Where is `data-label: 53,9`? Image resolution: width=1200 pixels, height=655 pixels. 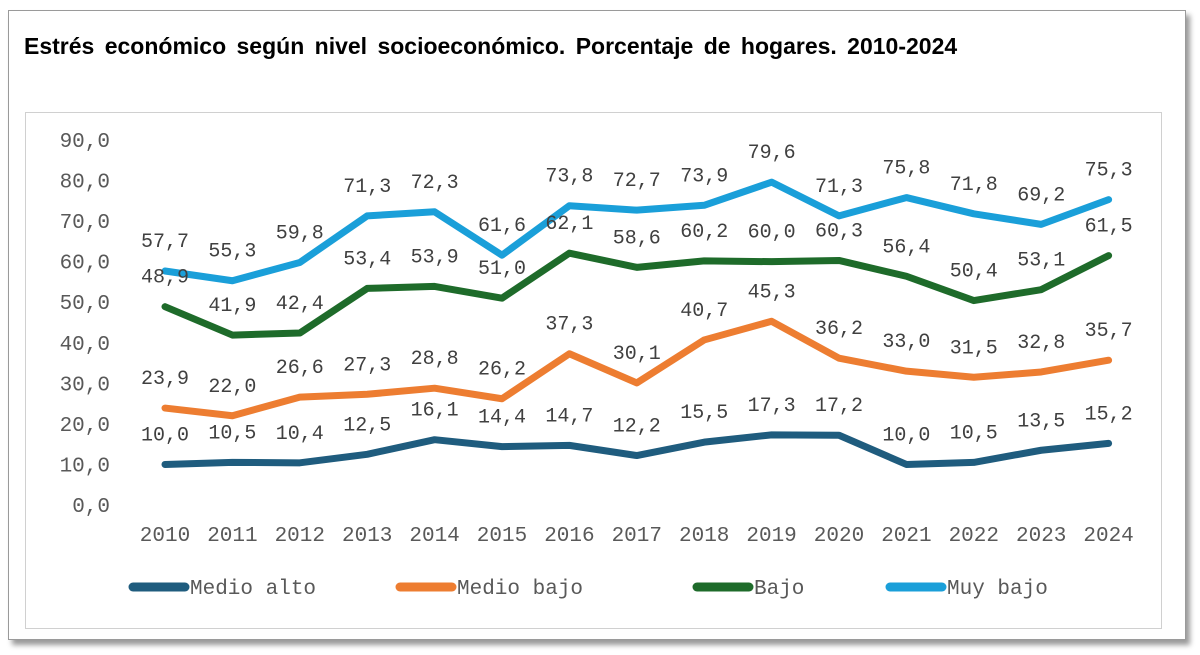
data-label: 53,9 is located at coordinates (435, 257).